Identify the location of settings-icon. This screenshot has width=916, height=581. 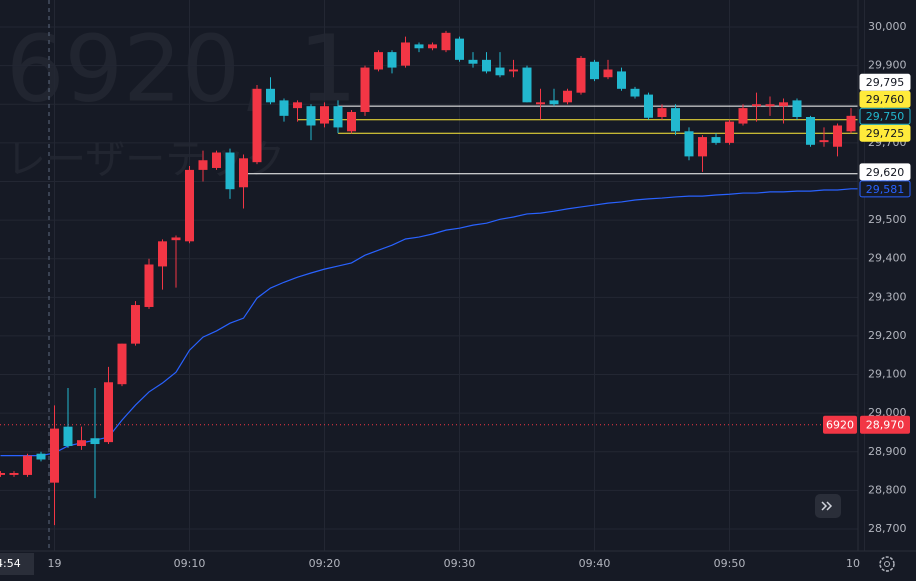
(887, 564).